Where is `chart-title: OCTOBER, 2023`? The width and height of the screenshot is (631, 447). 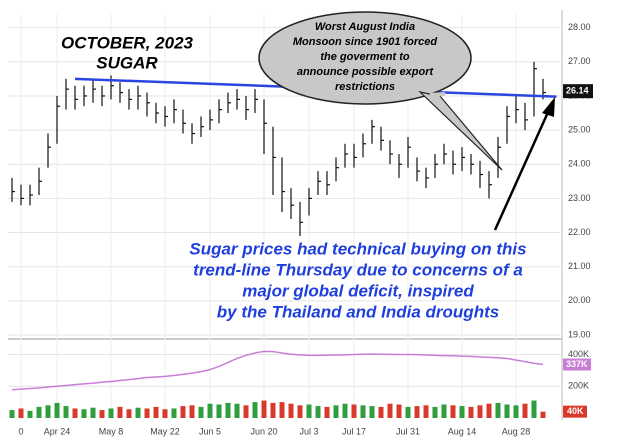 chart-title: OCTOBER, 2023 is located at coordinates (127, 42).